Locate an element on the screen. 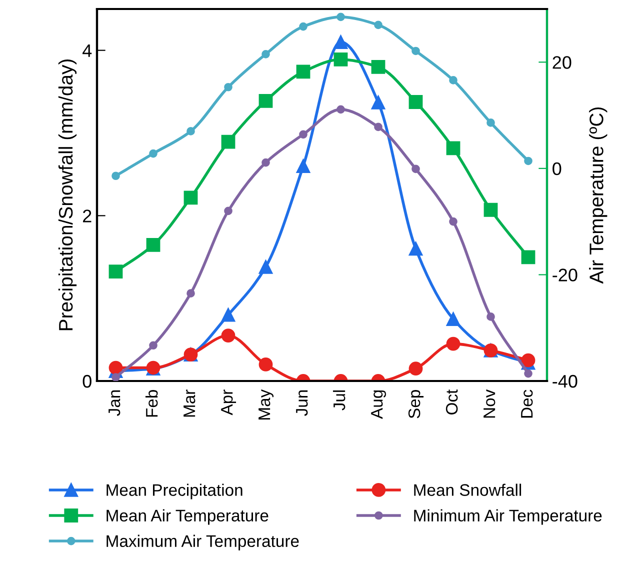  legend-label: Mean Snowfall is located at coordinates (468, 490).